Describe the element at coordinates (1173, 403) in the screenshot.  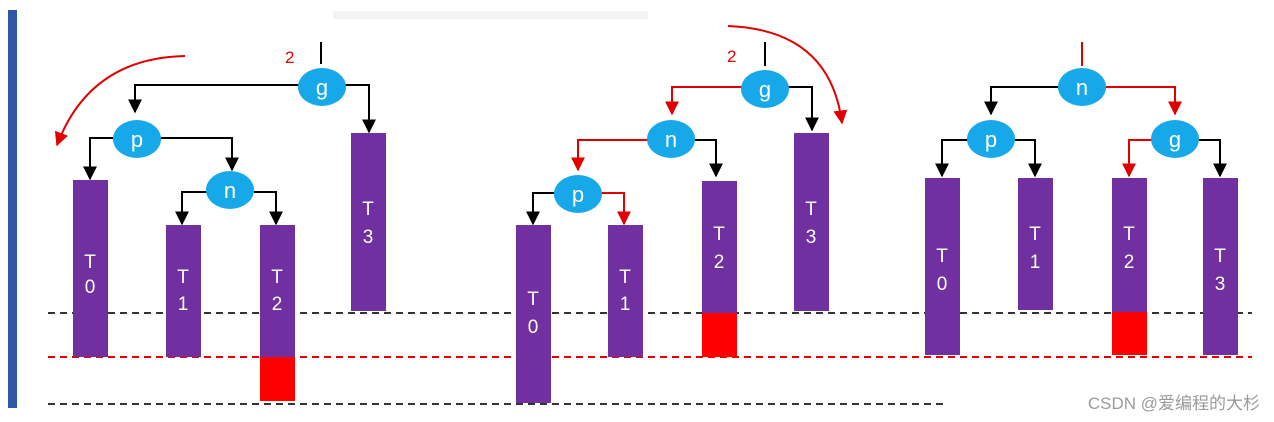
I see `watermark-text: CSDN @爱编程的大杉` at that location.